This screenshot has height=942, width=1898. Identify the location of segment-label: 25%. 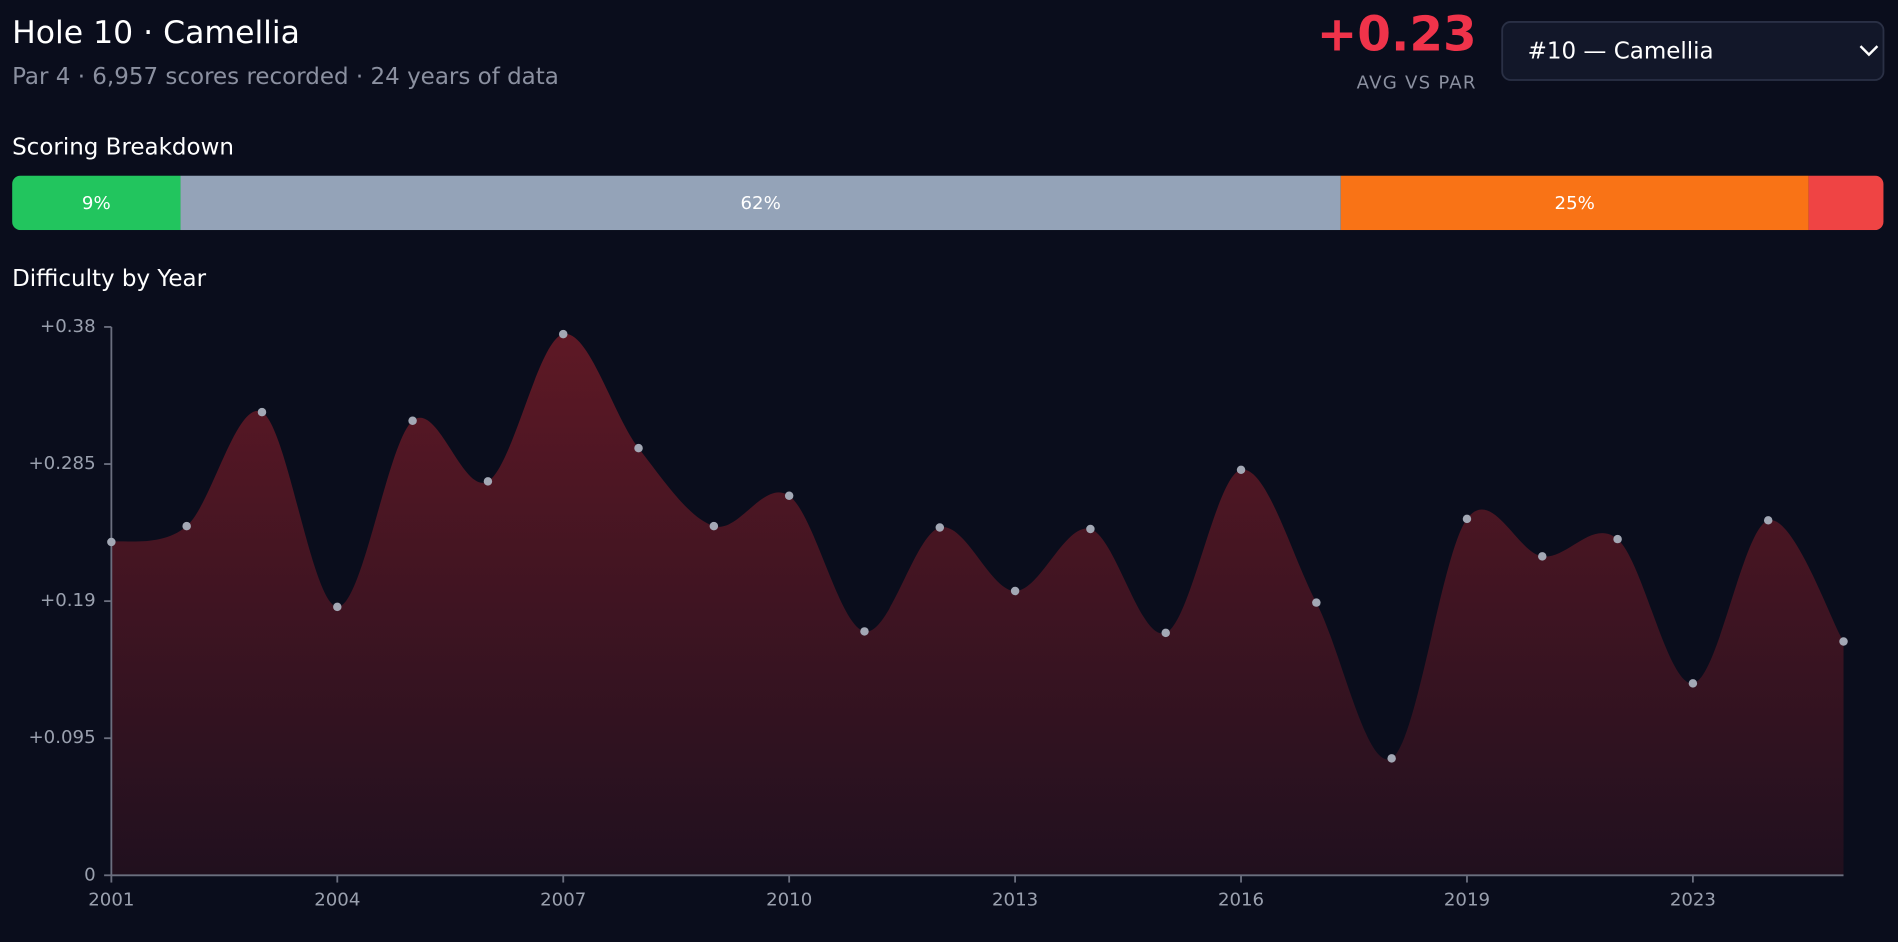
(1575, 203).